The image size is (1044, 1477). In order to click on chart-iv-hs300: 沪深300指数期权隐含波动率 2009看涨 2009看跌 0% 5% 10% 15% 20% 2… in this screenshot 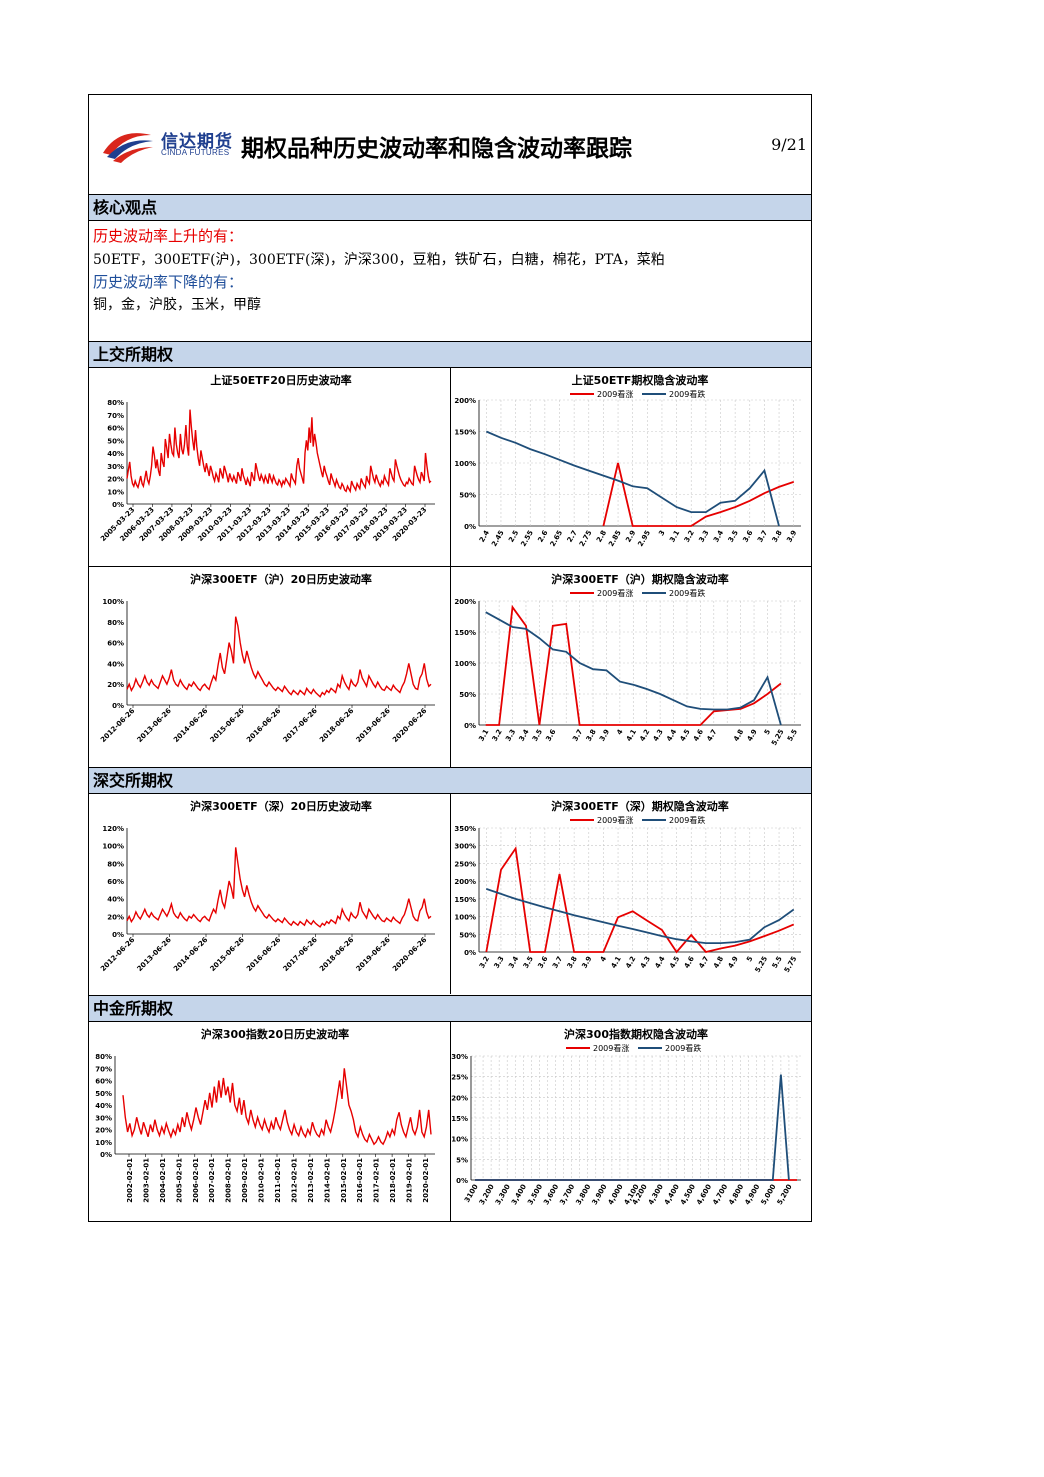, I will do `click(626, 1116)`.